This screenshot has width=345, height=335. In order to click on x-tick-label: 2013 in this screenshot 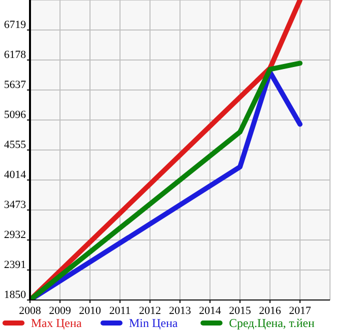, I will do `click(180, 311)`.